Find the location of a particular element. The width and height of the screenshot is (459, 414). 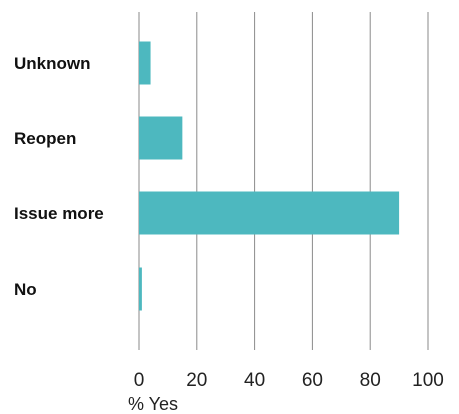

x-tick-labels: 0 20 40 60 80 100 is located at coordinates (289, 380).